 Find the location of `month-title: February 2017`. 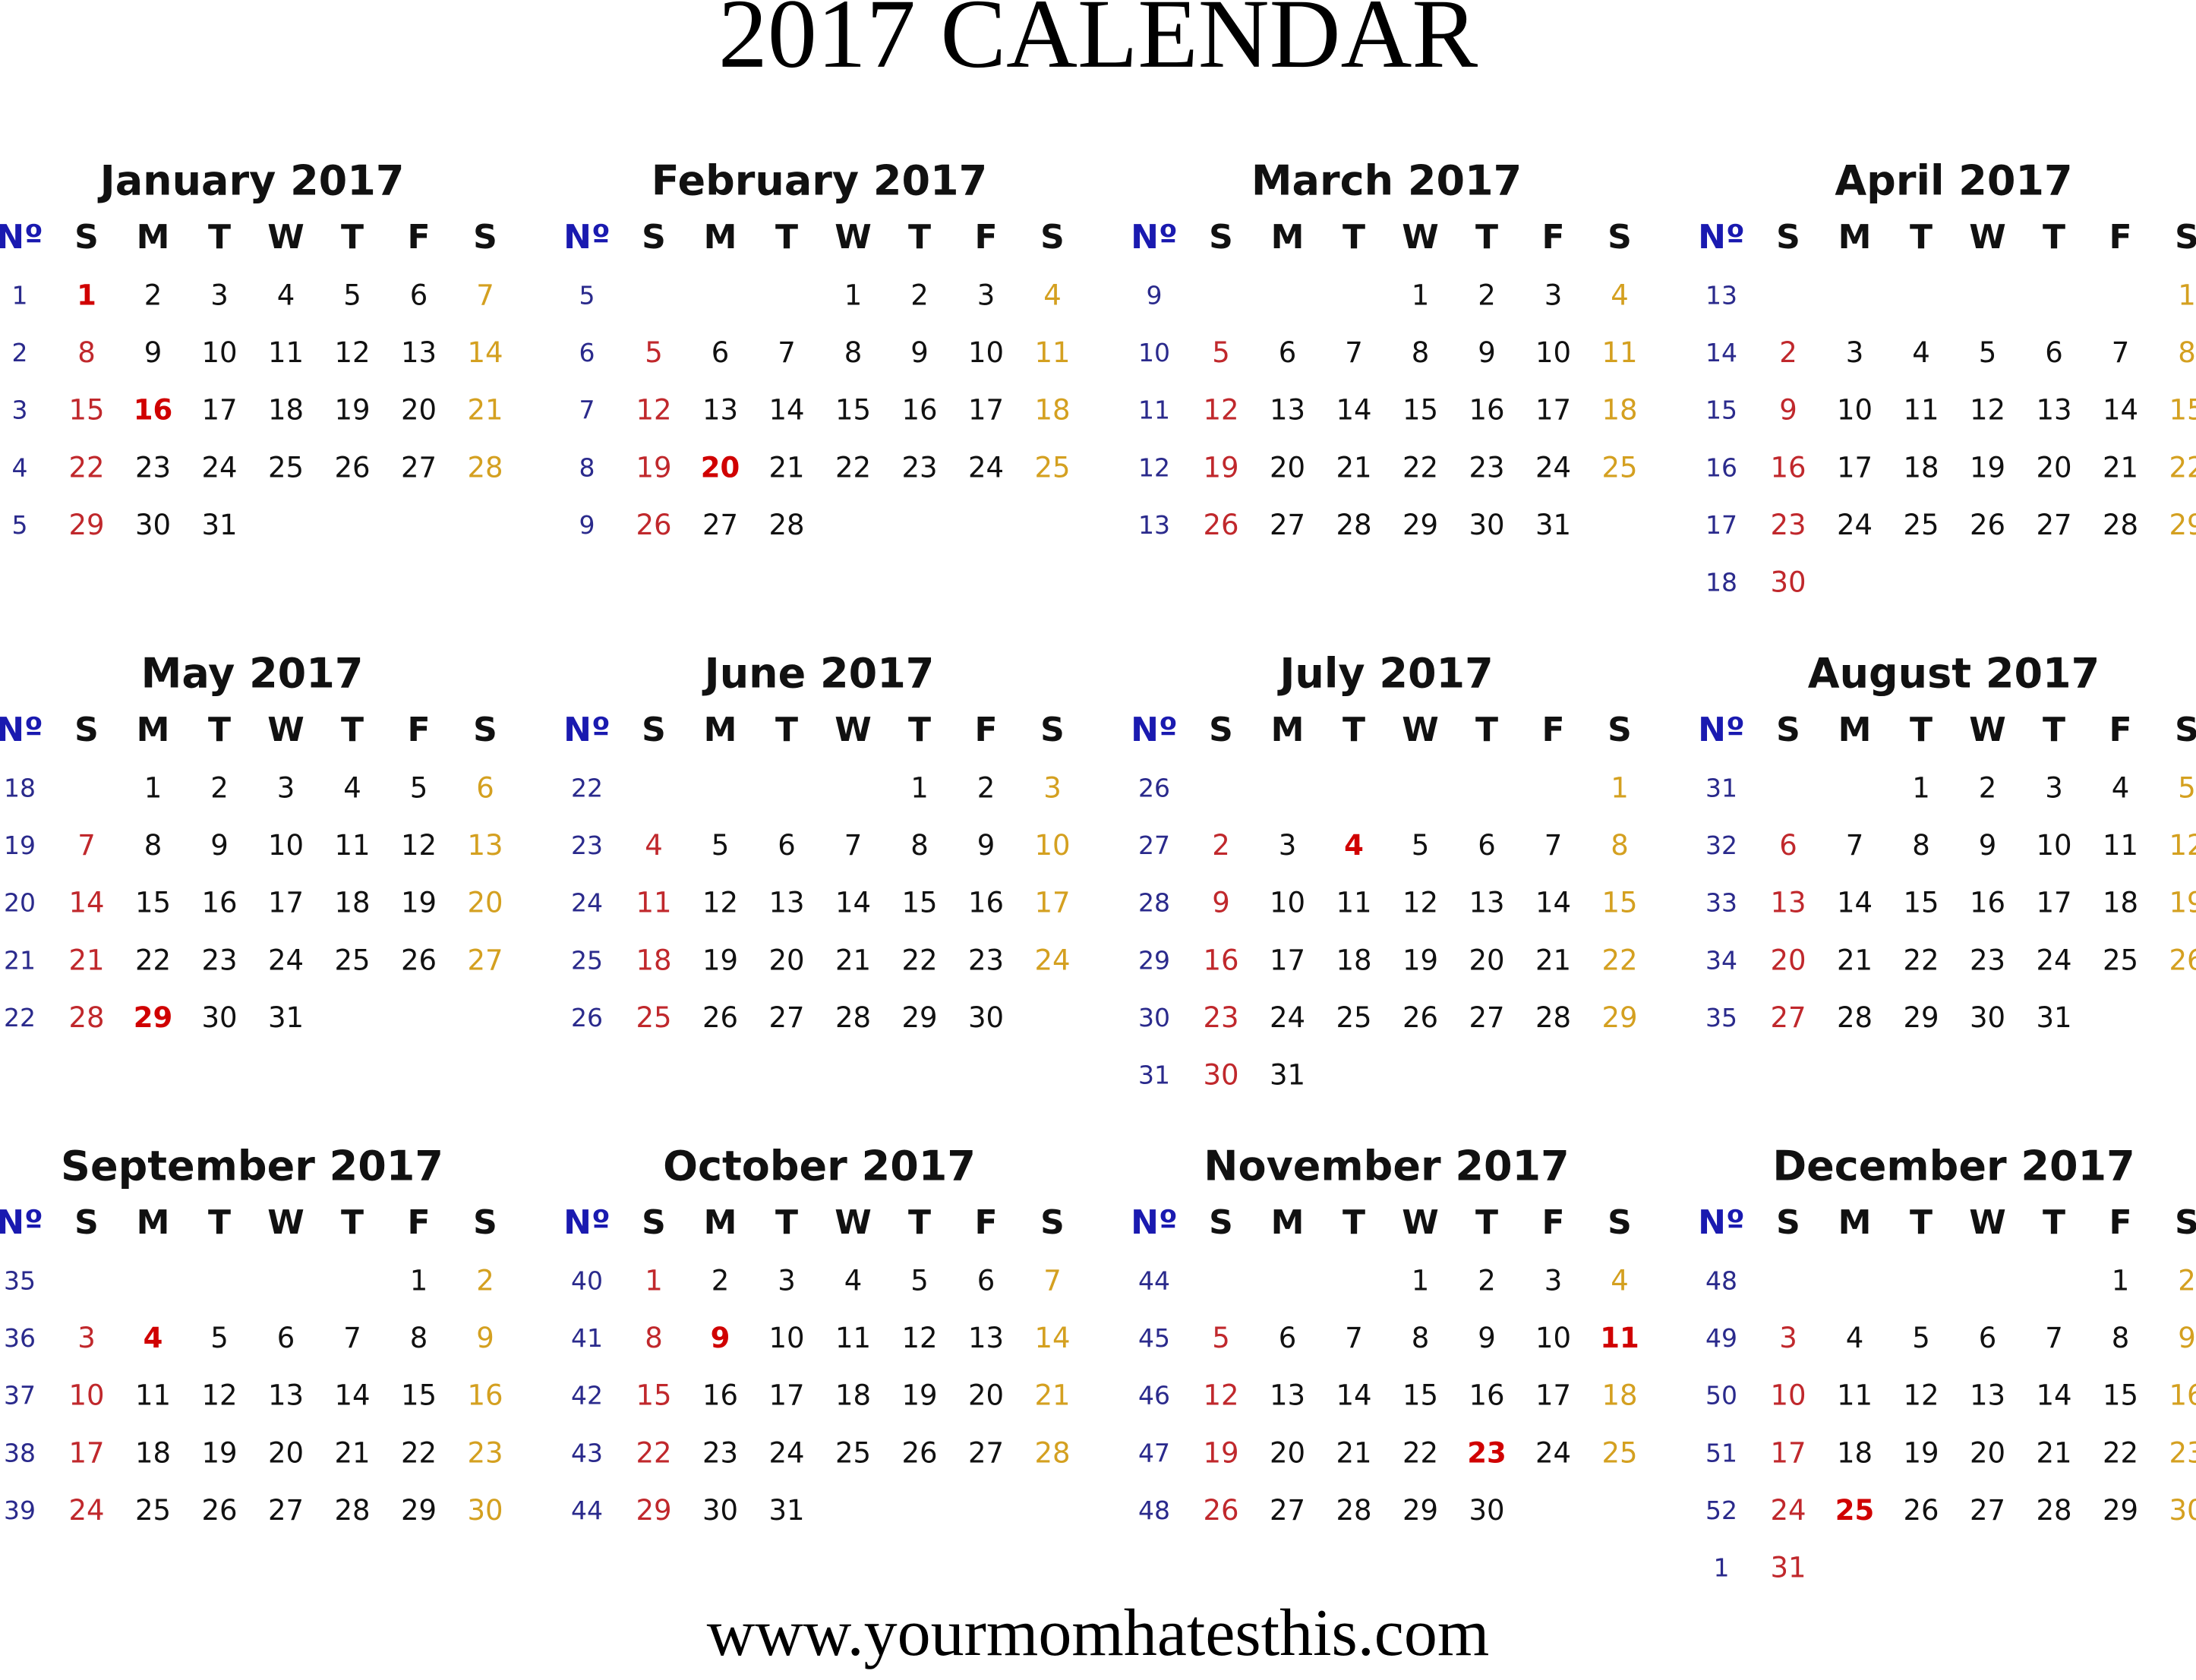

month-title: February 2017 is located at coordinates (819, 181).